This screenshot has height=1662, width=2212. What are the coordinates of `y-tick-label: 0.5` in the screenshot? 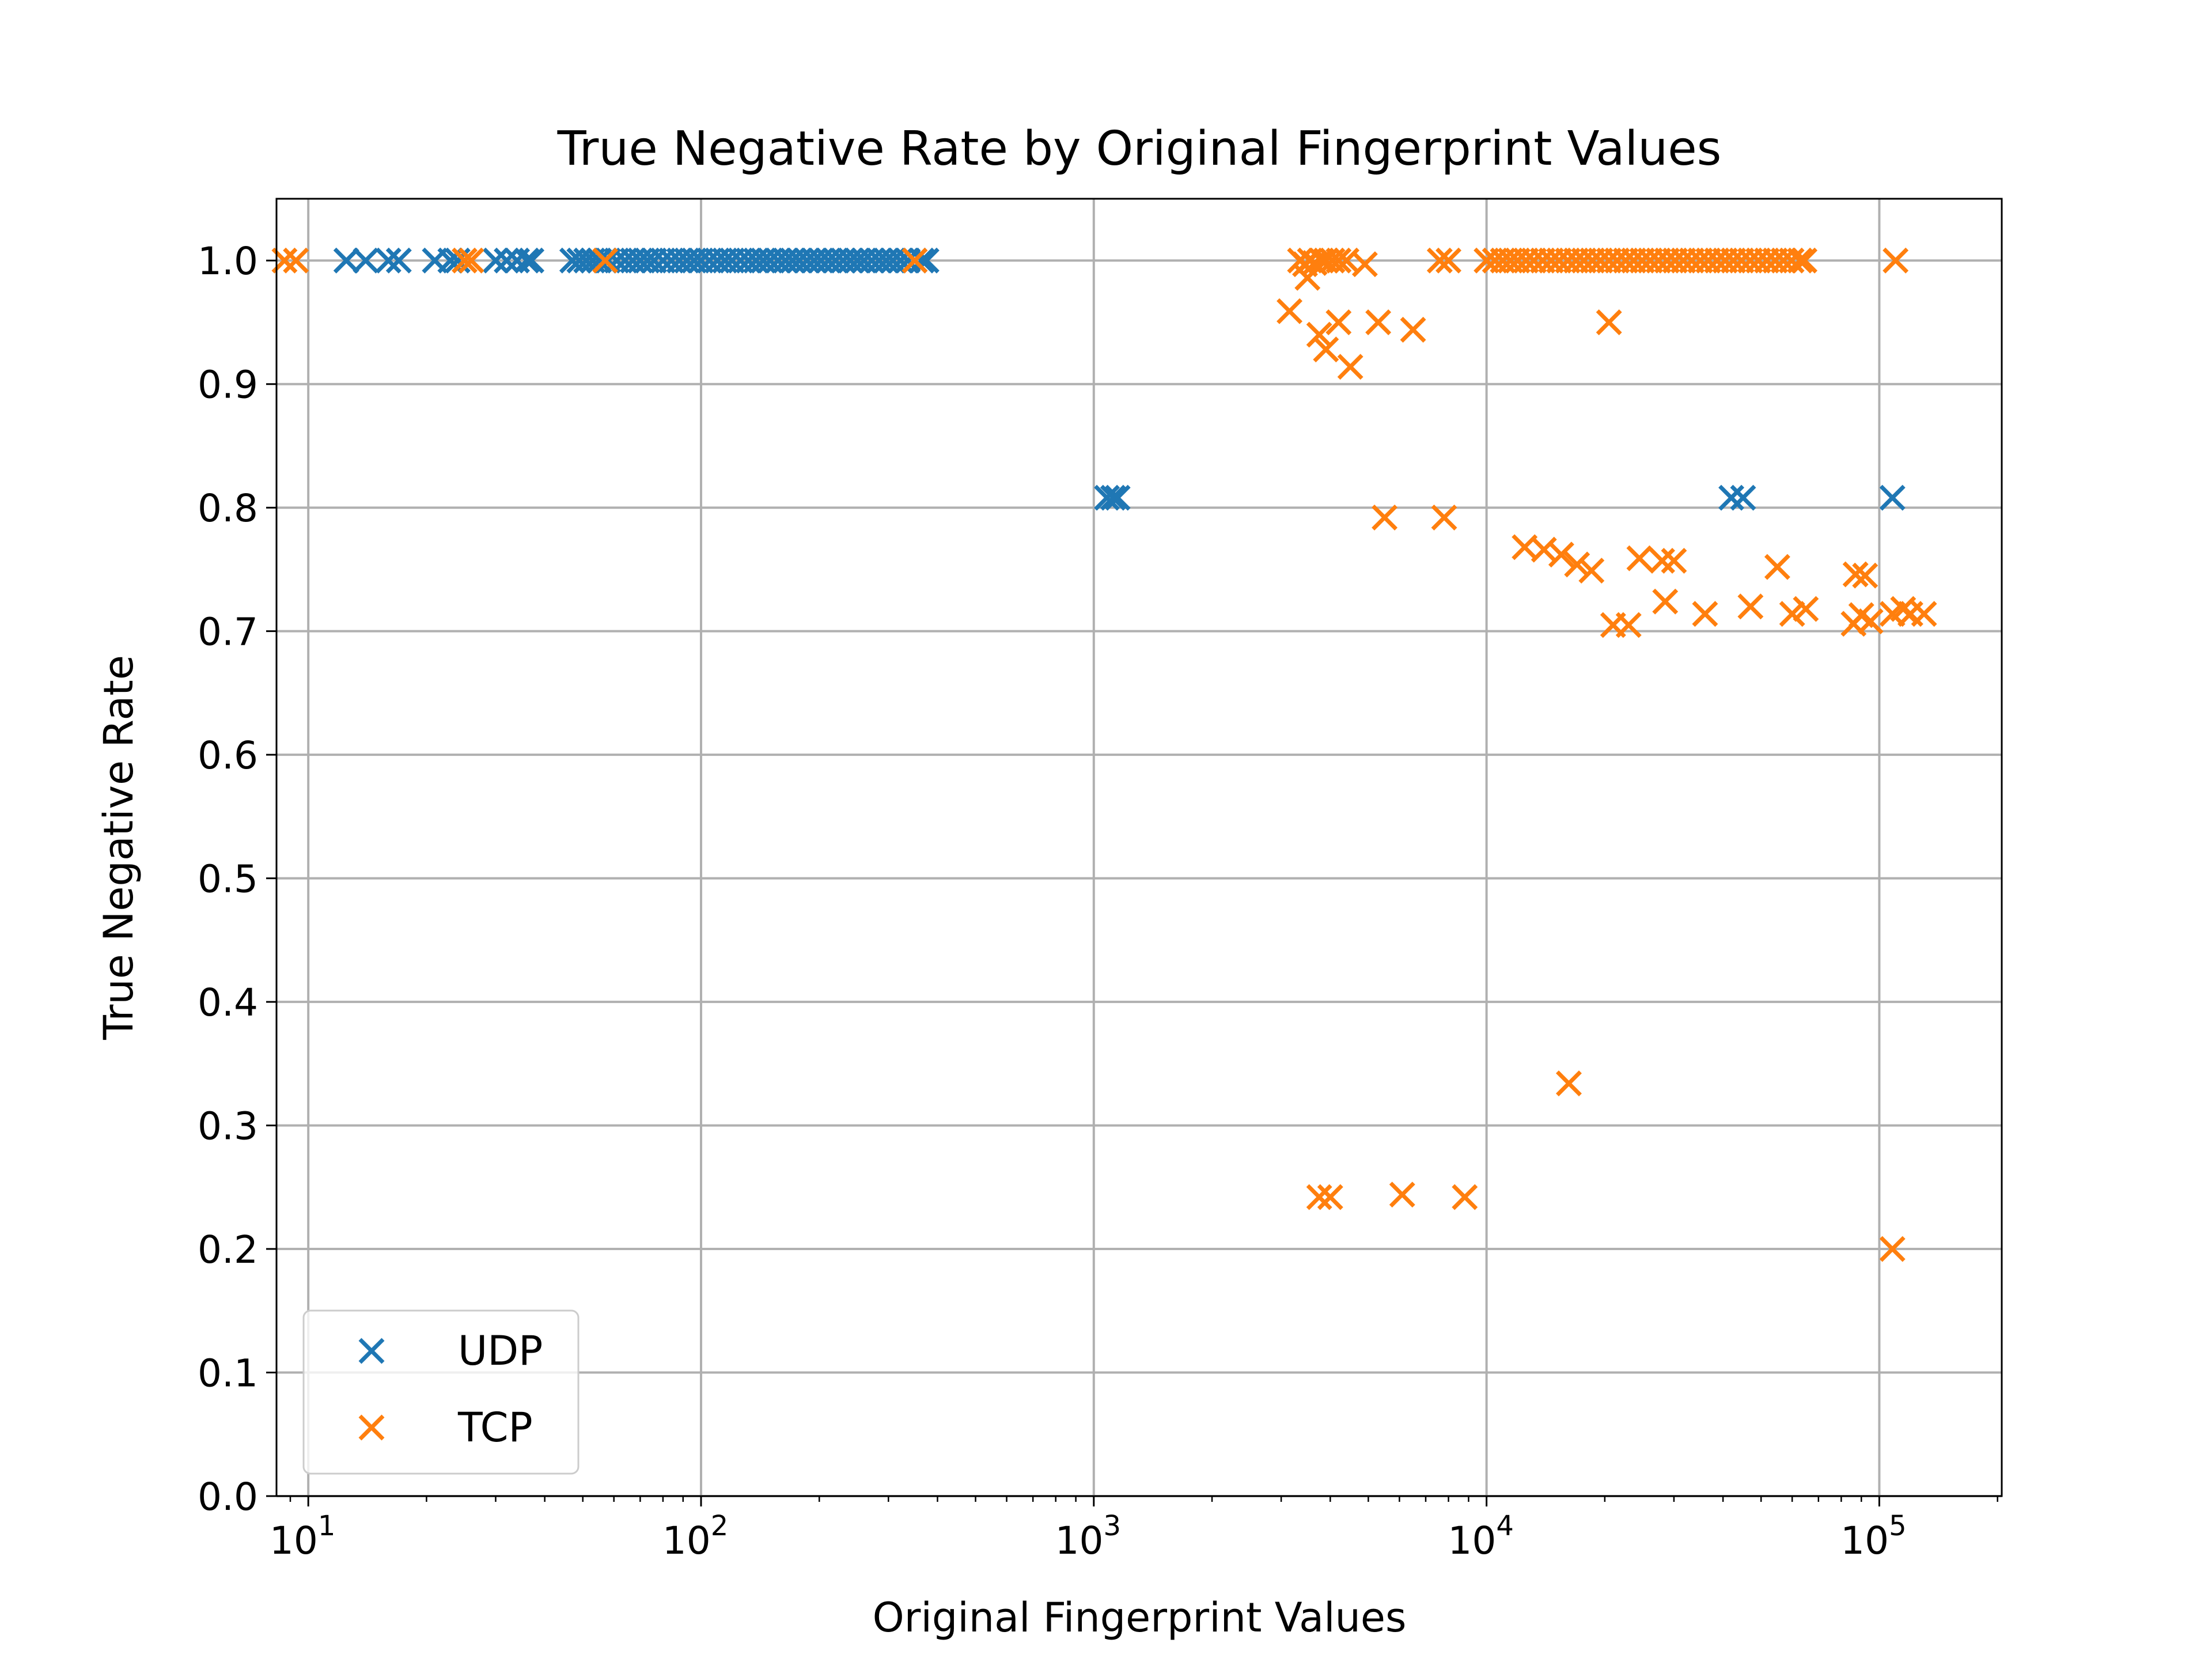 It's located at (228, 880).